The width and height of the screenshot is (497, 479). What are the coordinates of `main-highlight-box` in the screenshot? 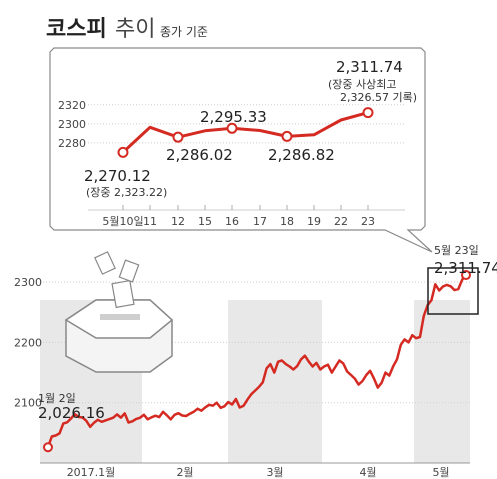 It's located at (453, 291).